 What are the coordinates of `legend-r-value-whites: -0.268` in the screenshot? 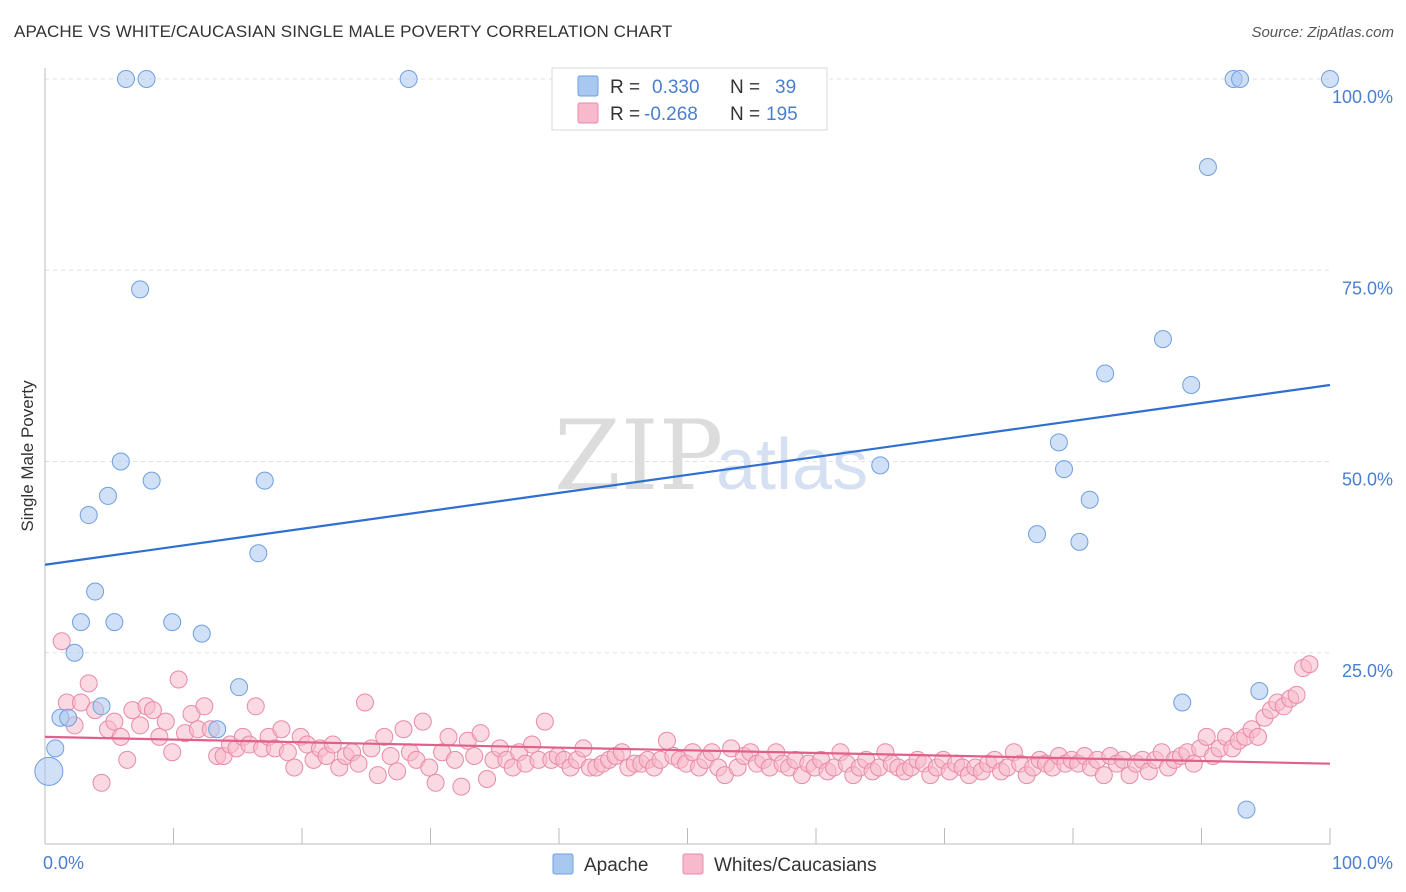 It's located at (671, 114).